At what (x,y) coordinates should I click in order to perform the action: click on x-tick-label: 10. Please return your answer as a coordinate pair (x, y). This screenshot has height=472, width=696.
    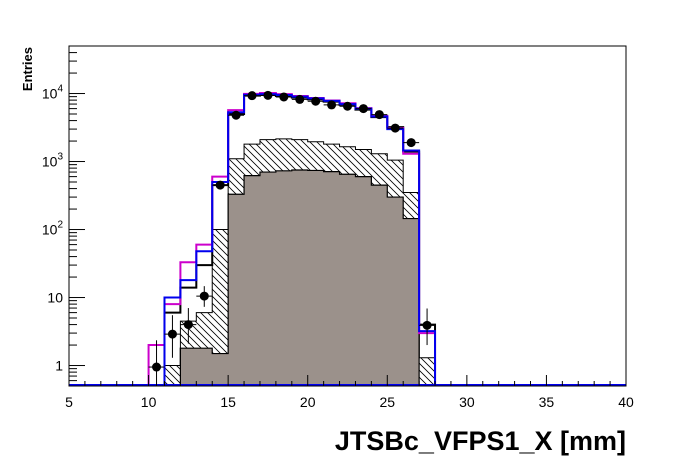
    Looking at the image, I should click on (149, 402).